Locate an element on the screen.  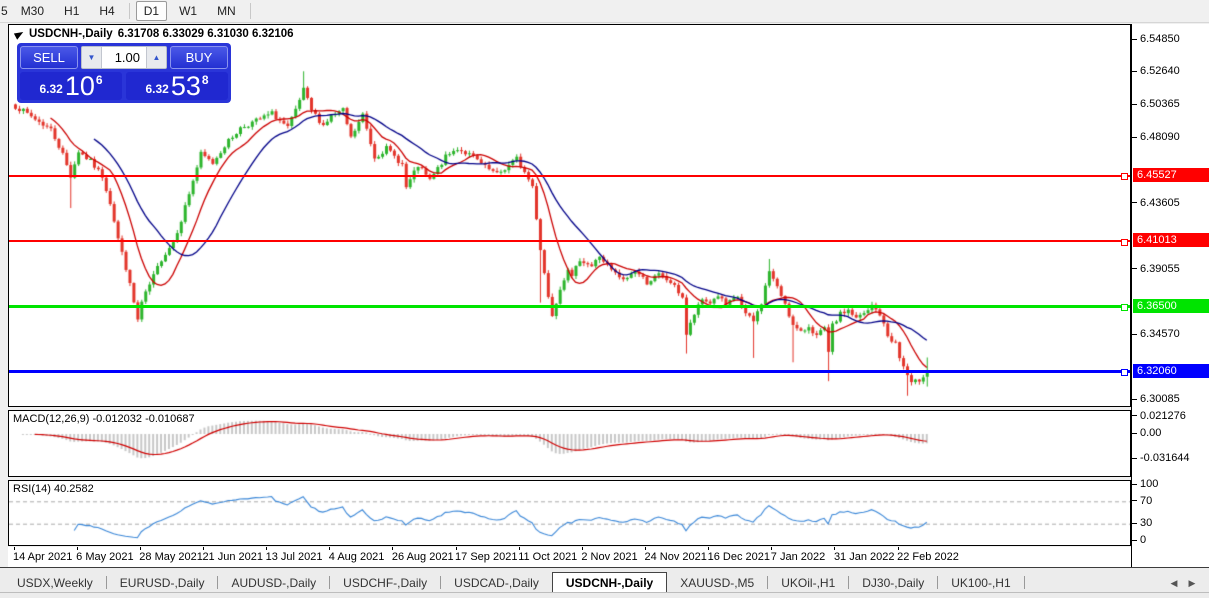
timeframe-button-m30: M30 is located at coordinates (32, 11).